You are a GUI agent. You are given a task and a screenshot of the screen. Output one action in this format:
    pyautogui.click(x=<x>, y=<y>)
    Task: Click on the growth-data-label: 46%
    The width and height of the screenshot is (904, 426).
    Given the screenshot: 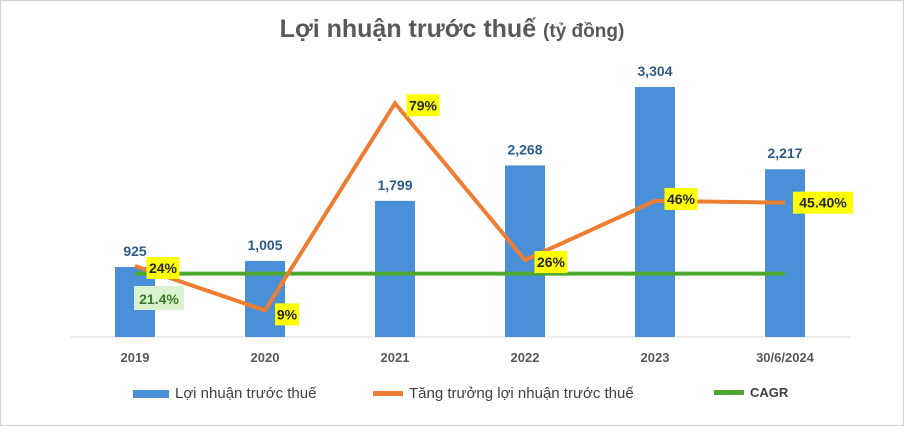 What is the action you would take?
    pyautogui.click(x=681, y=199)
    